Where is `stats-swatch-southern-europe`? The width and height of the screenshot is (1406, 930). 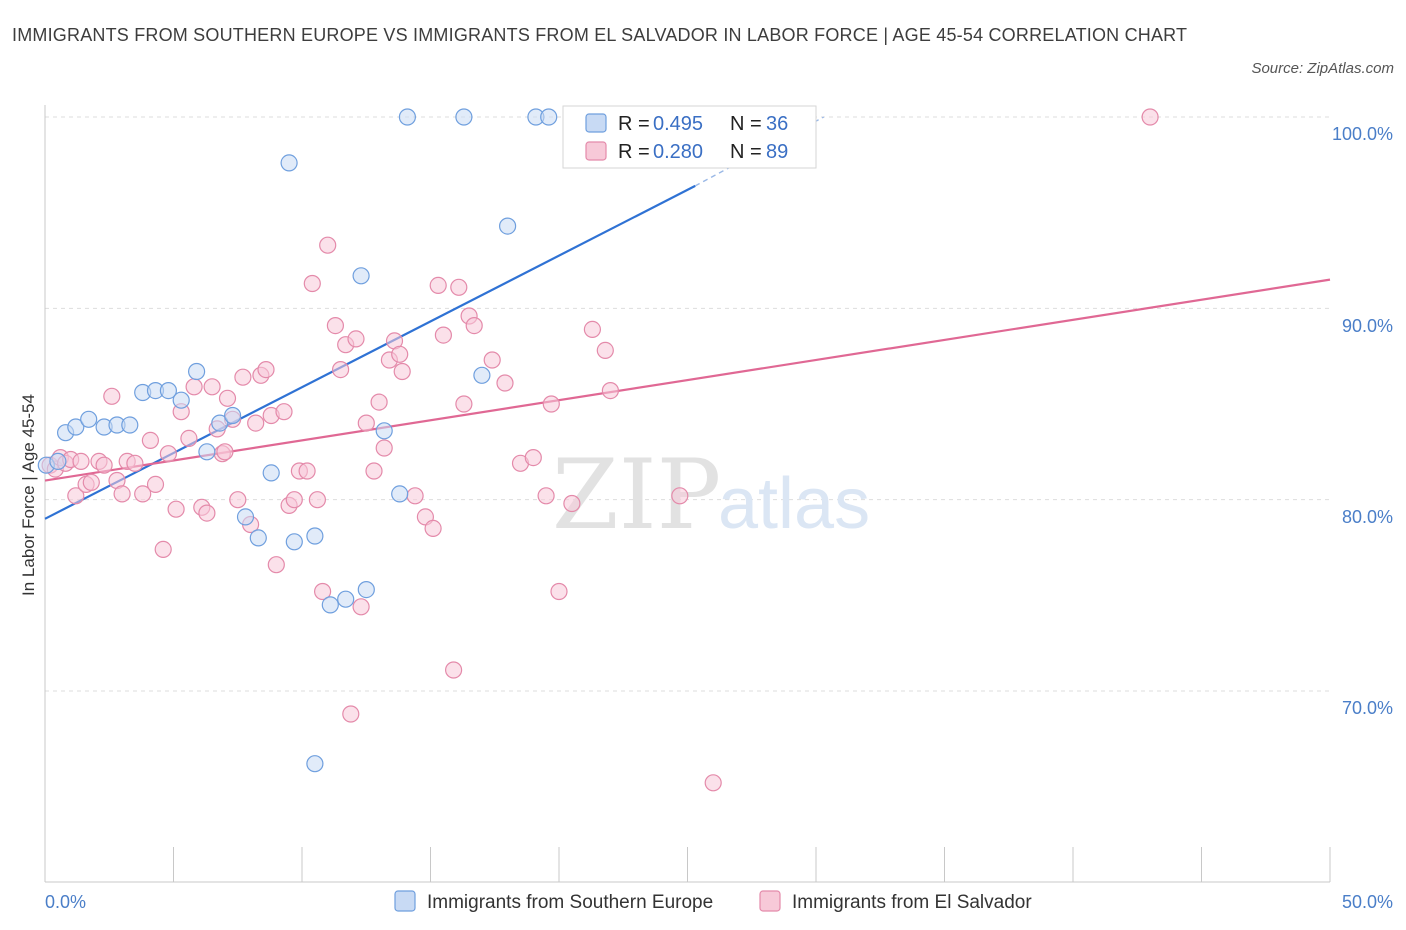
stats-swatch-southern-europe is located at coordinates (596, 123).